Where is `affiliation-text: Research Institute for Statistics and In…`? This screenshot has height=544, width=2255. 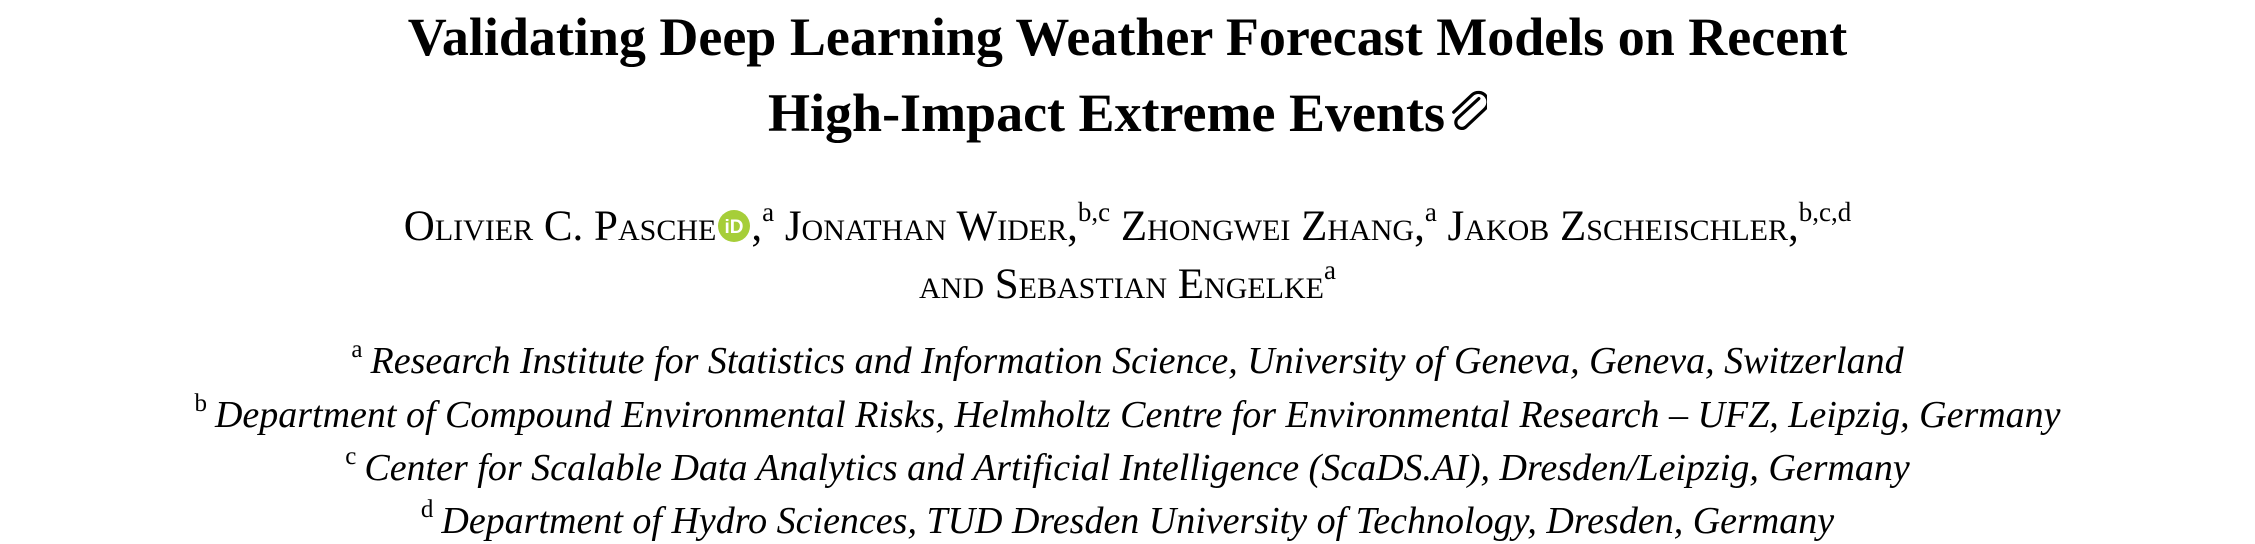 affiliation-text: Research Institute for Statistics and In… is located at coordinates (1137, 361).